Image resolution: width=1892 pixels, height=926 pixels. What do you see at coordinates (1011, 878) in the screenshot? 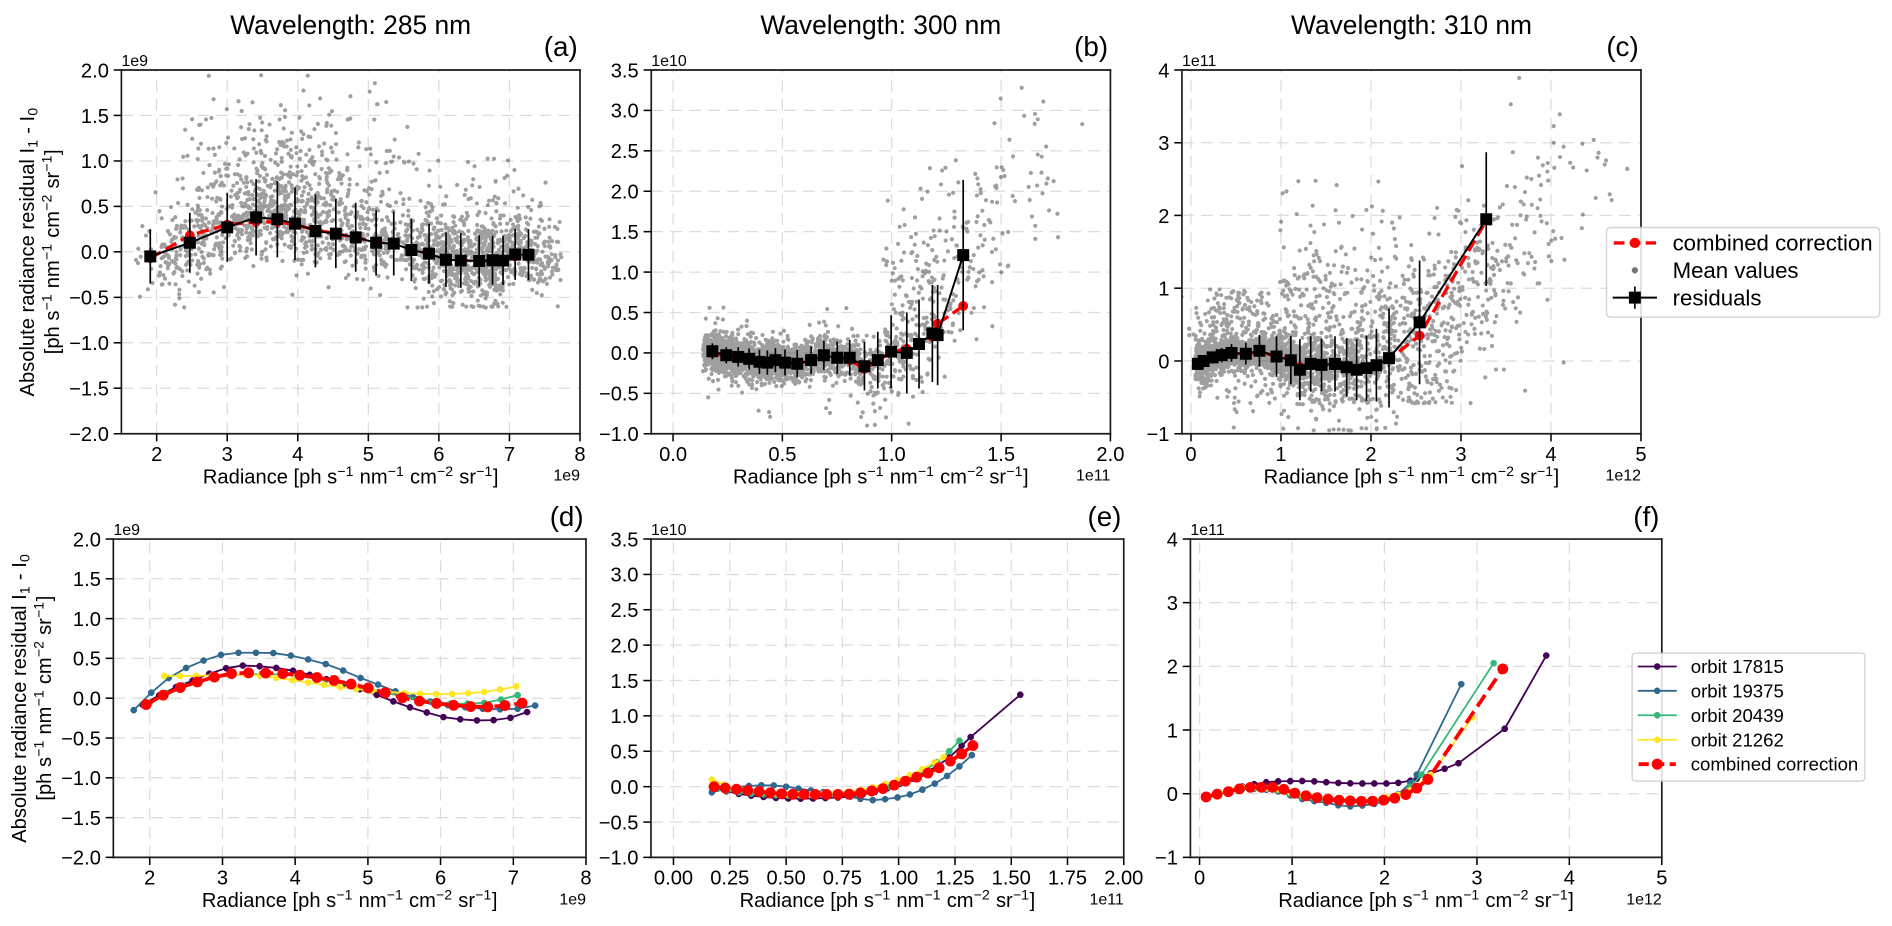
I see `svg-text: 1.50` at bounding box center [1011, 878].